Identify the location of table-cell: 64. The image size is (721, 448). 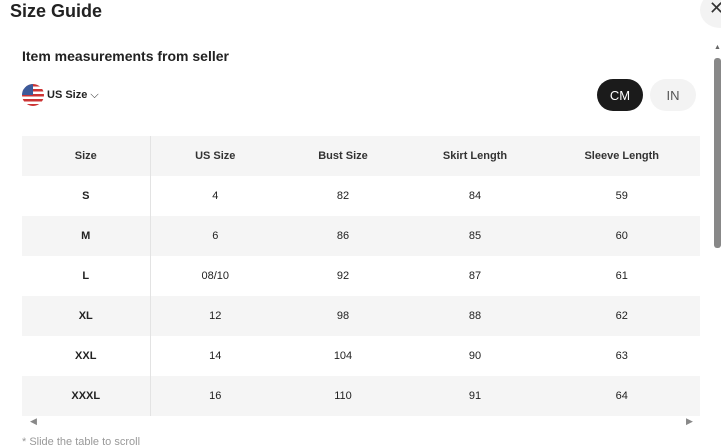
(621, 396).